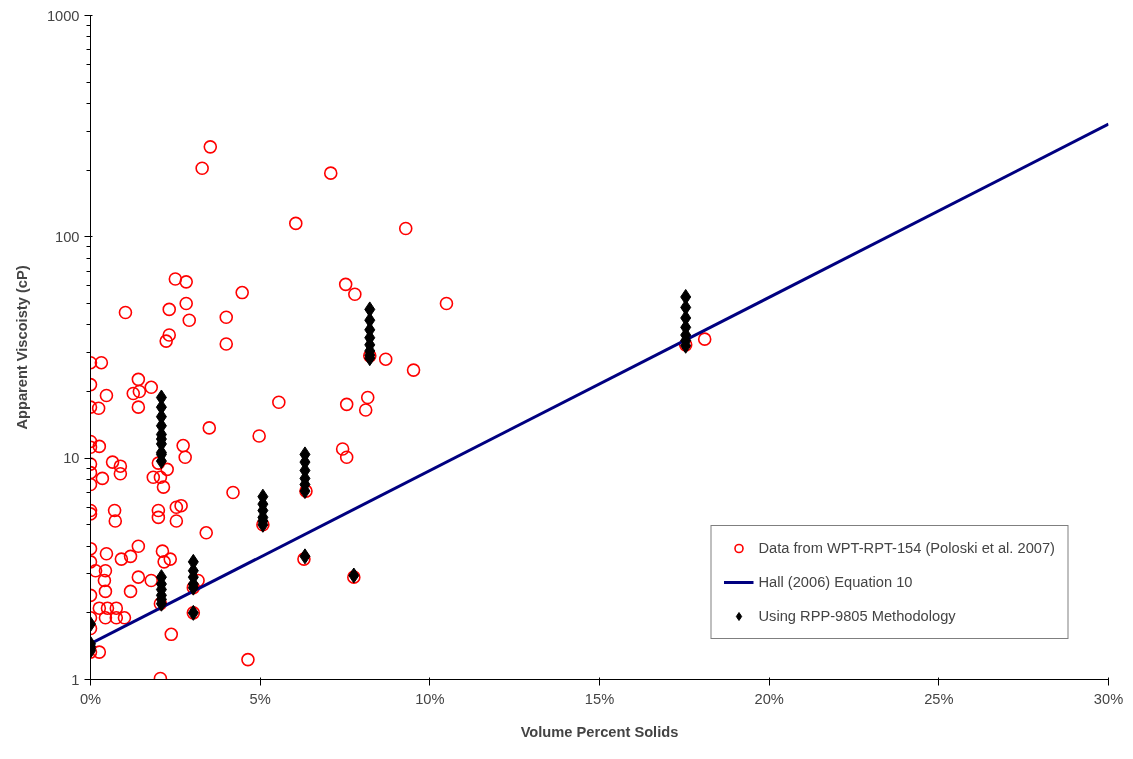 The image size is (1133, 759). What do you see at coordinates (63, 15) in the screenshot?
I see `y-tick-label: 1000` at bounding box center [63, 15].